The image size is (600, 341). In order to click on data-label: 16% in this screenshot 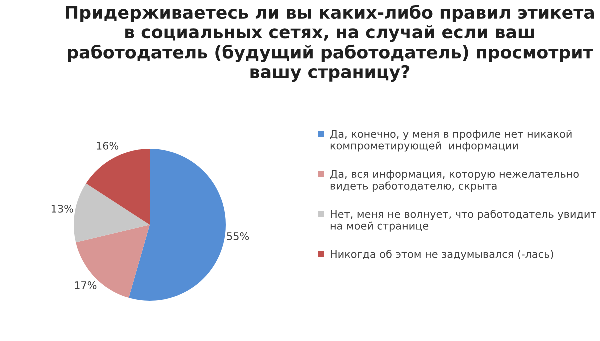, I will do `click(108, 146)`.